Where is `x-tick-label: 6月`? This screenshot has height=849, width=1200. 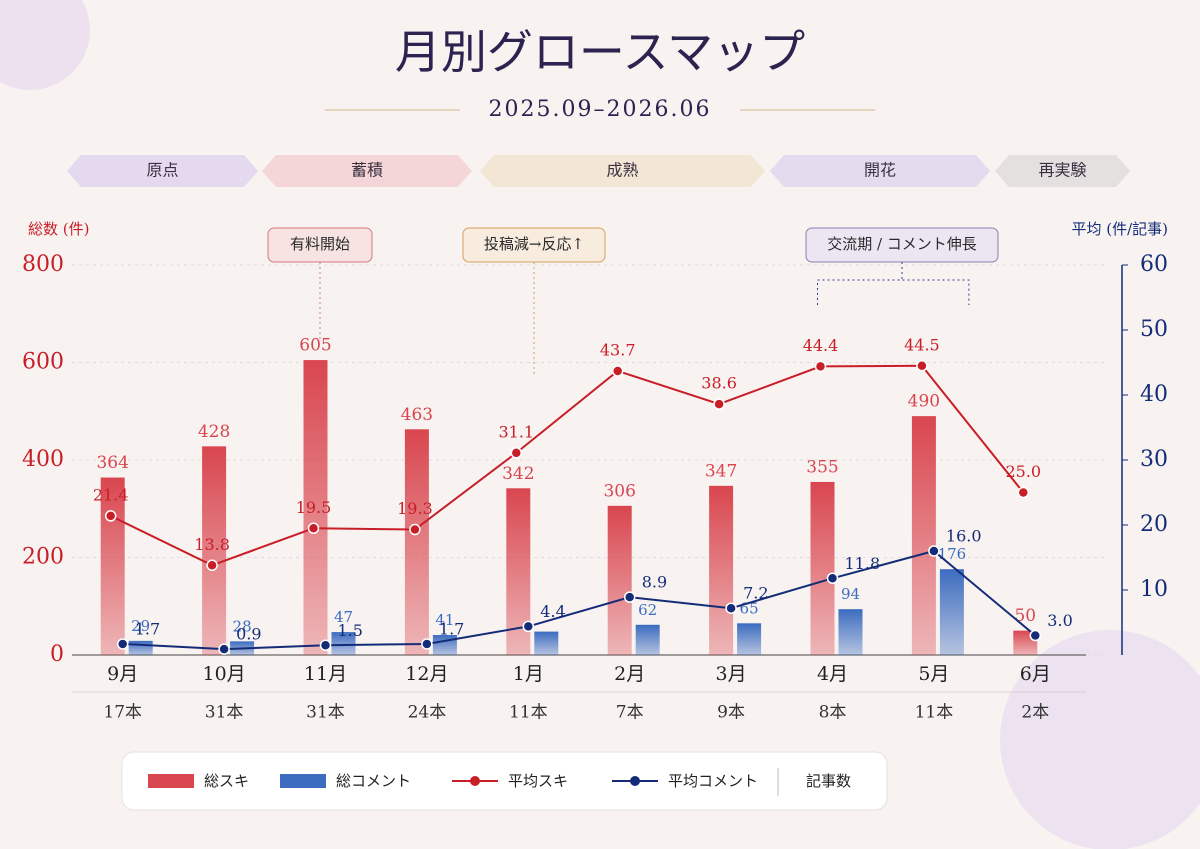
x-tick-label: 6月 is located at coordinates (1035, 674).